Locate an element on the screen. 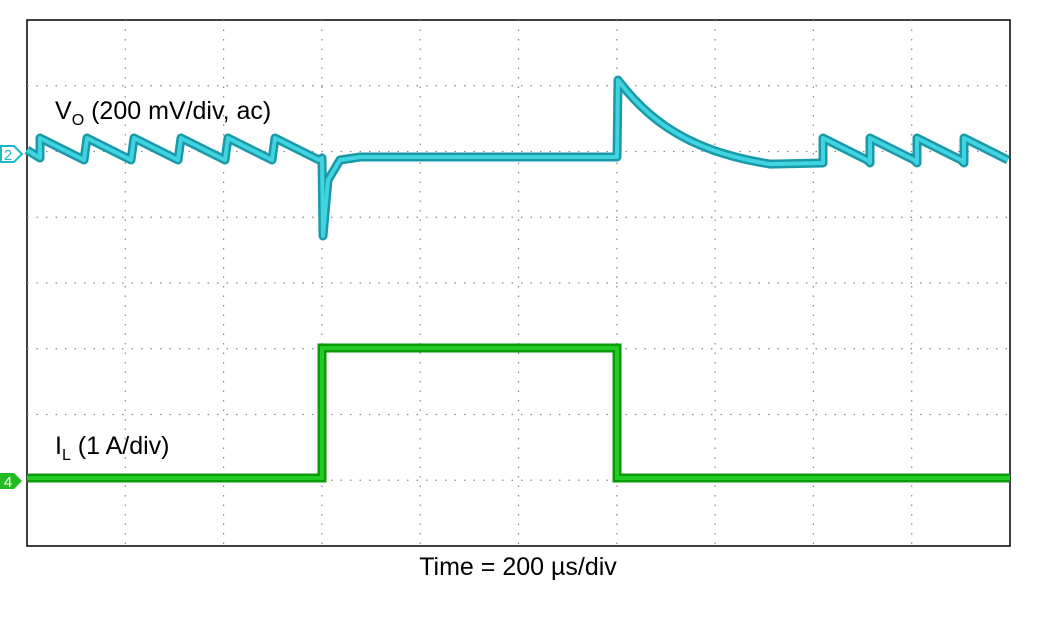  label-rest: (200 mV/div, ac) is located at coordinates (177, 111).